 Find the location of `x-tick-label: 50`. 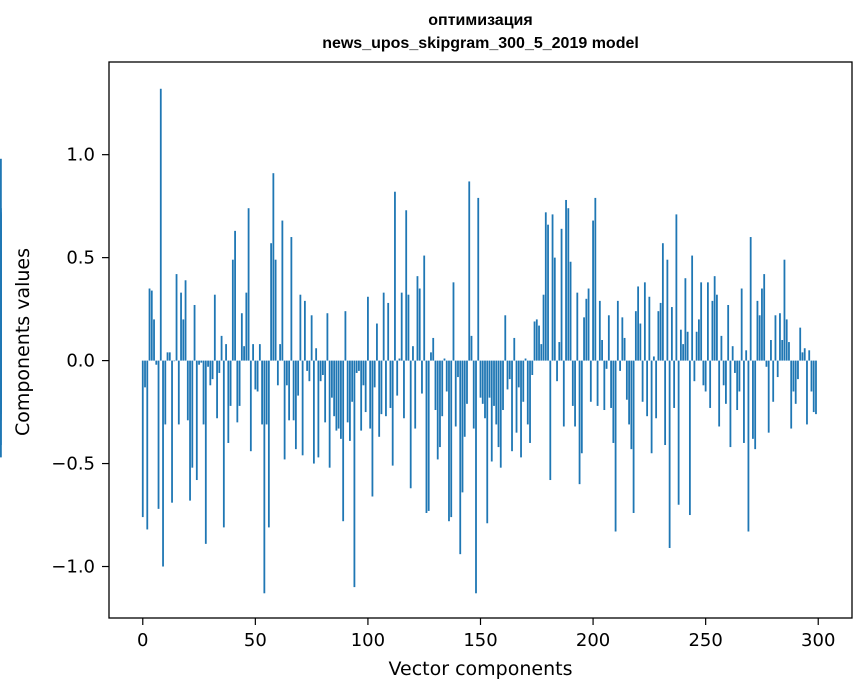

x-tick-label: 50 is located at coordinates (255, 640).